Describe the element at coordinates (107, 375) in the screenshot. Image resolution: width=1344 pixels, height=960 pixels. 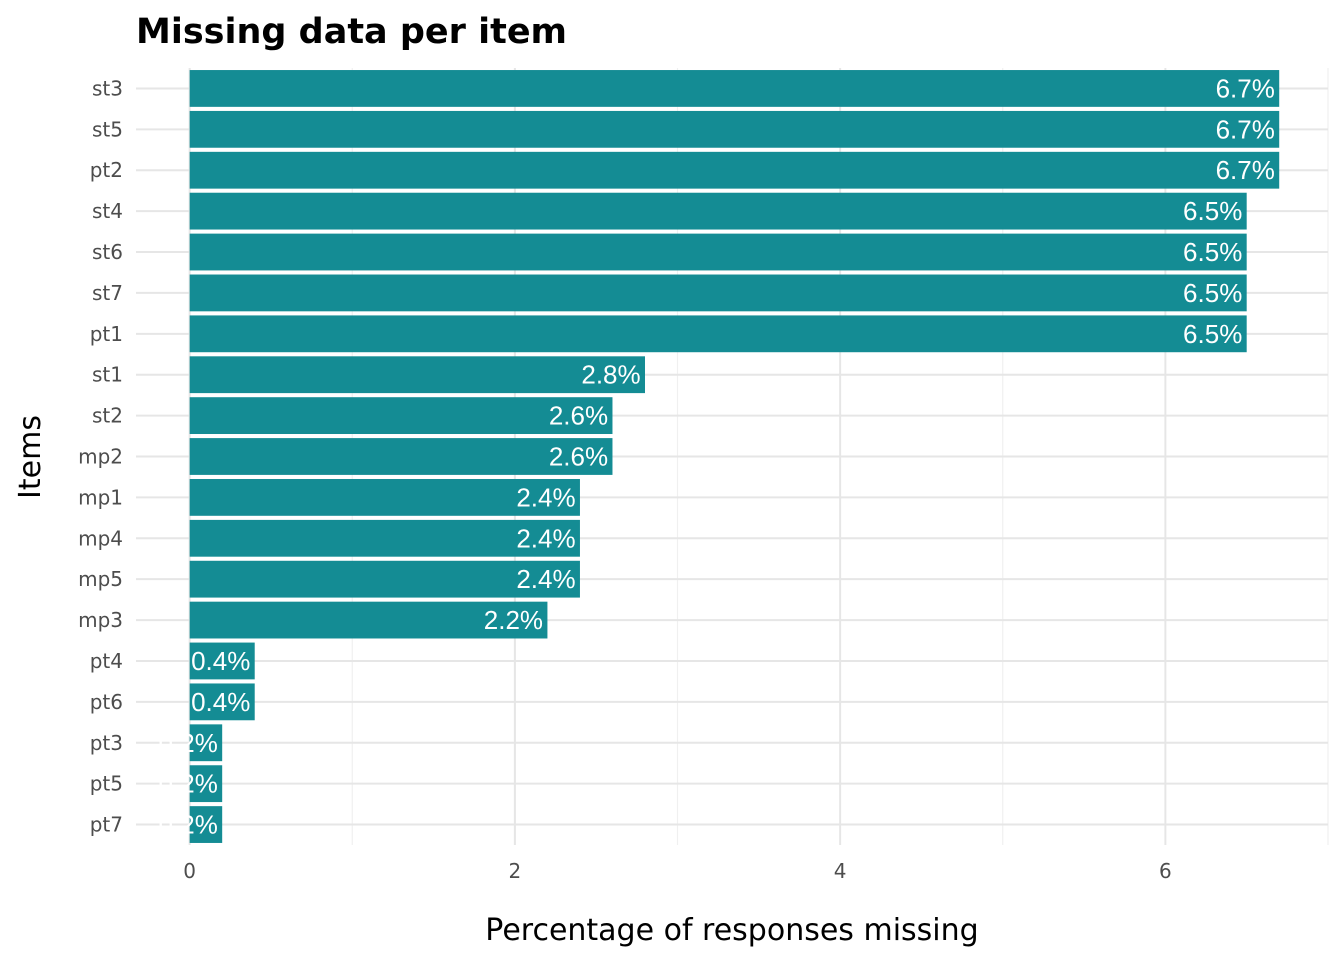
I see `y-tick-label: st1` at that location.